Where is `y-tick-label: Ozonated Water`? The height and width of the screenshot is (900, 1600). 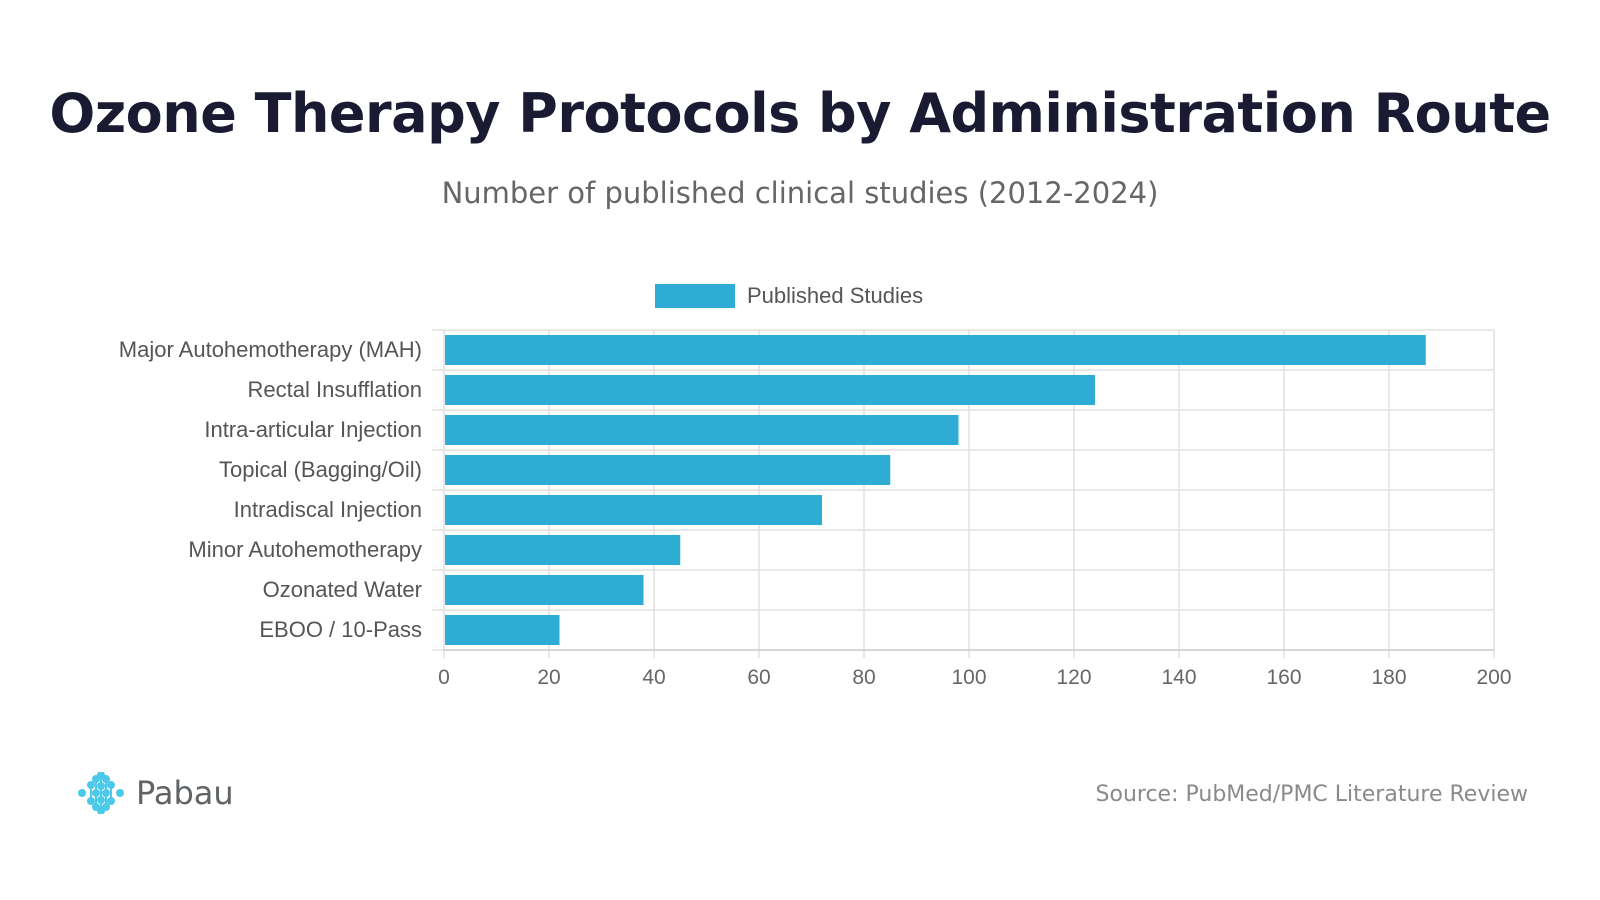
y-tick-label: Ozonated Water is located at coordinates (342, 589).